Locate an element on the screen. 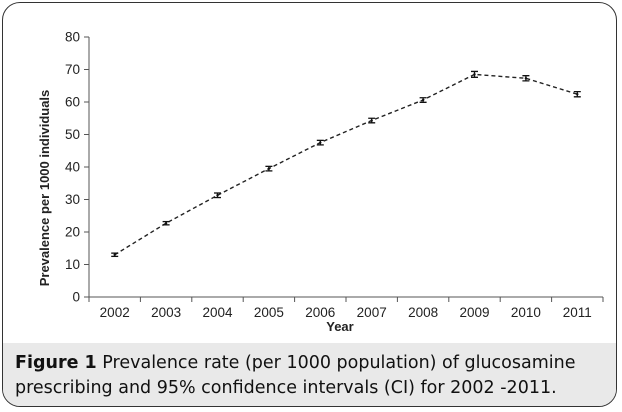 The image size is (622, 412). x-tick-label: 2011 is located at coordinates (577, 312).